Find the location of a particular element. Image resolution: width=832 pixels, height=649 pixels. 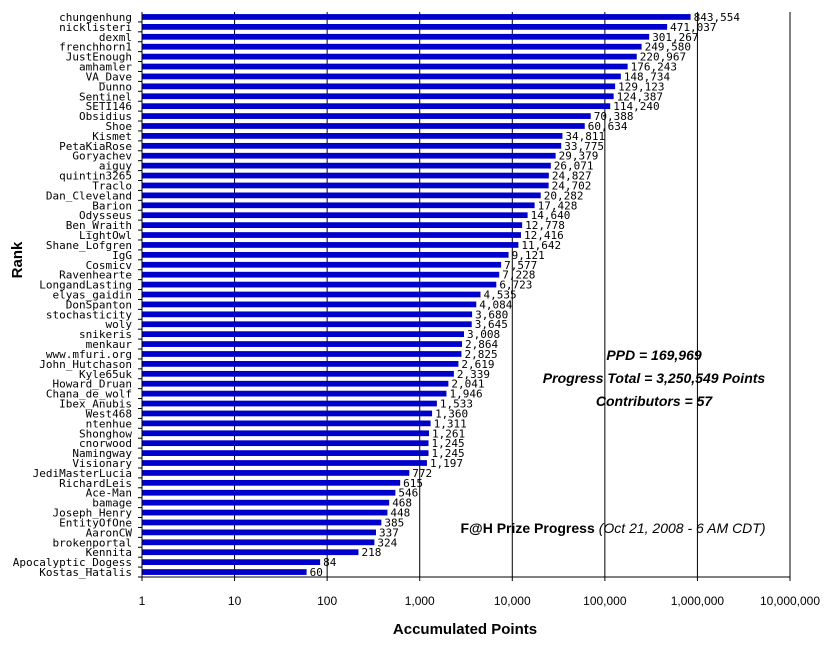

data-label: 9,121 is located at coordinates (528, 255).